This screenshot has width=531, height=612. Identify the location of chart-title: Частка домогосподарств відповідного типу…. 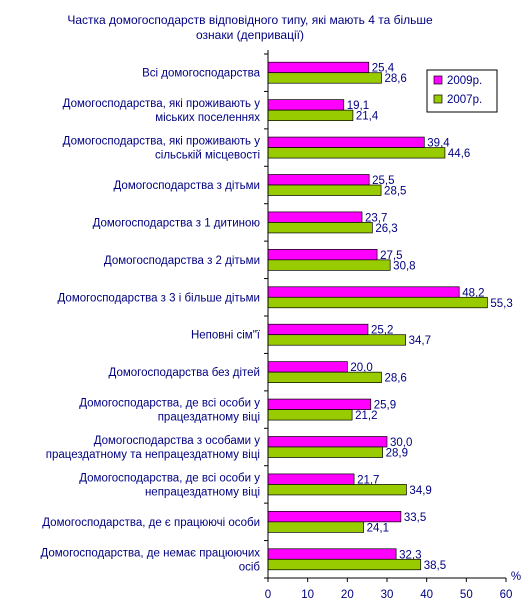
(250, 27).